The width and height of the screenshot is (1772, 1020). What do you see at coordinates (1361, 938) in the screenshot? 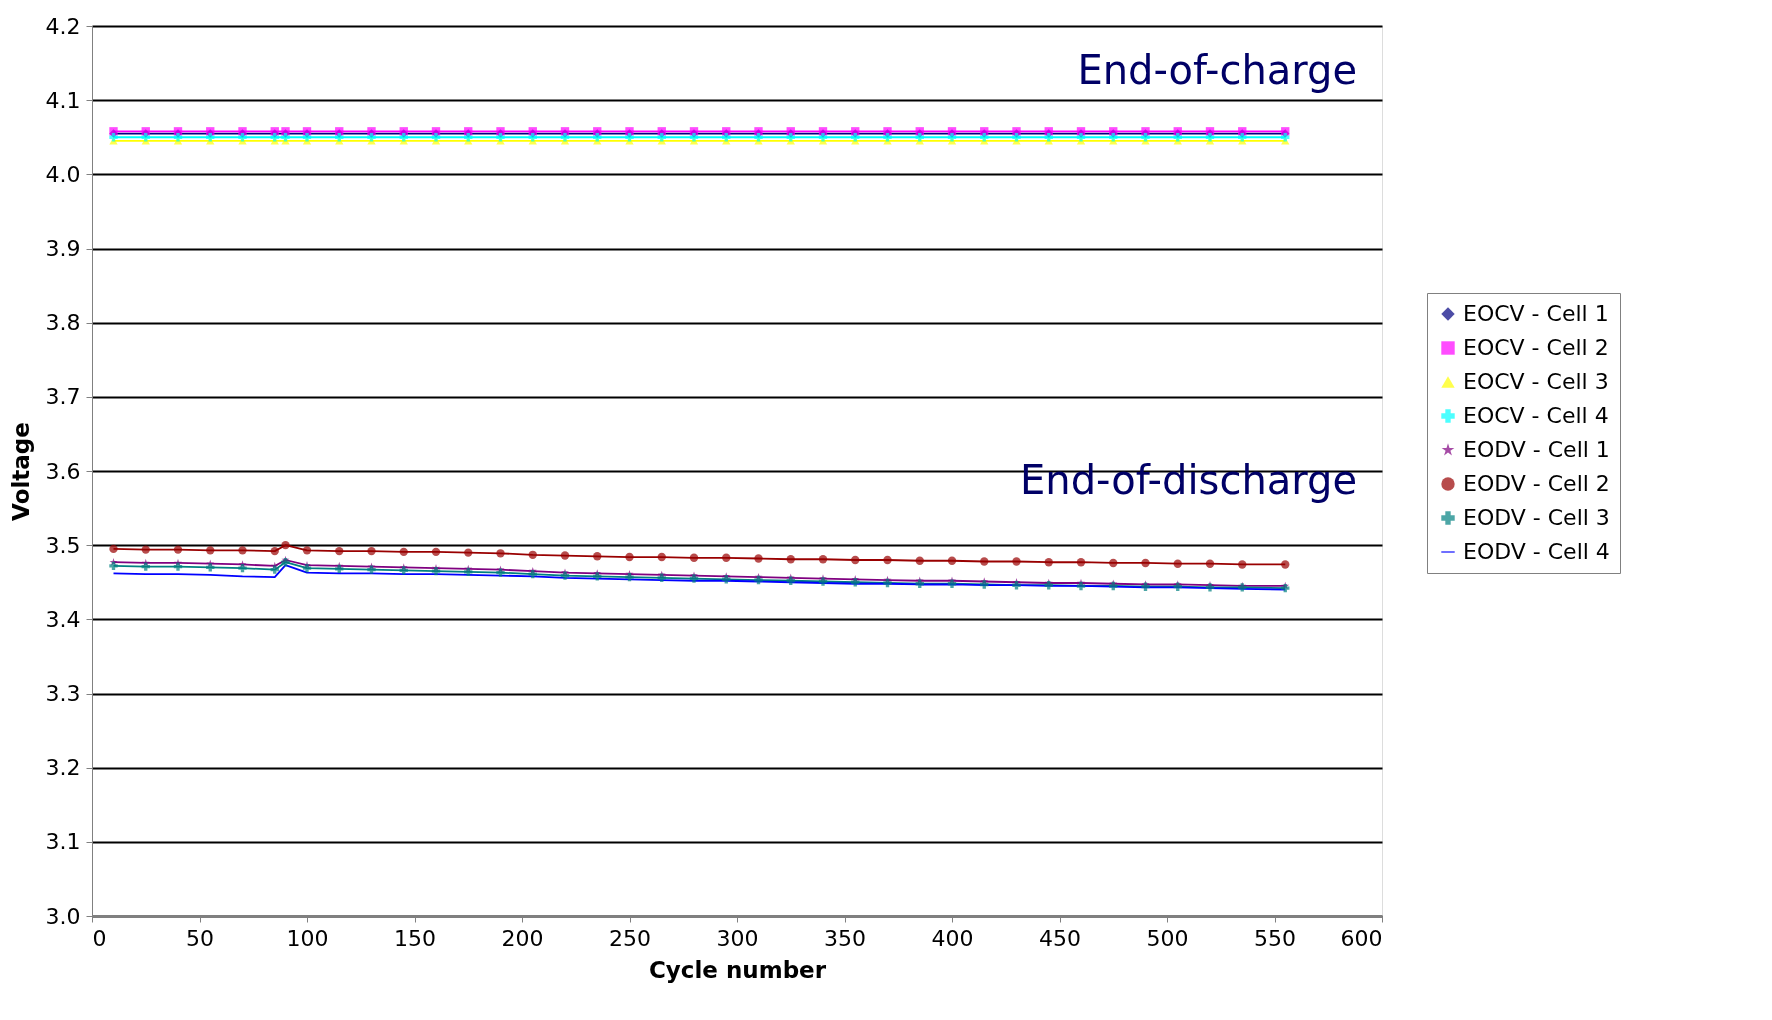
I see `x-tick-label: 600` at bounding box center [1361, 938].